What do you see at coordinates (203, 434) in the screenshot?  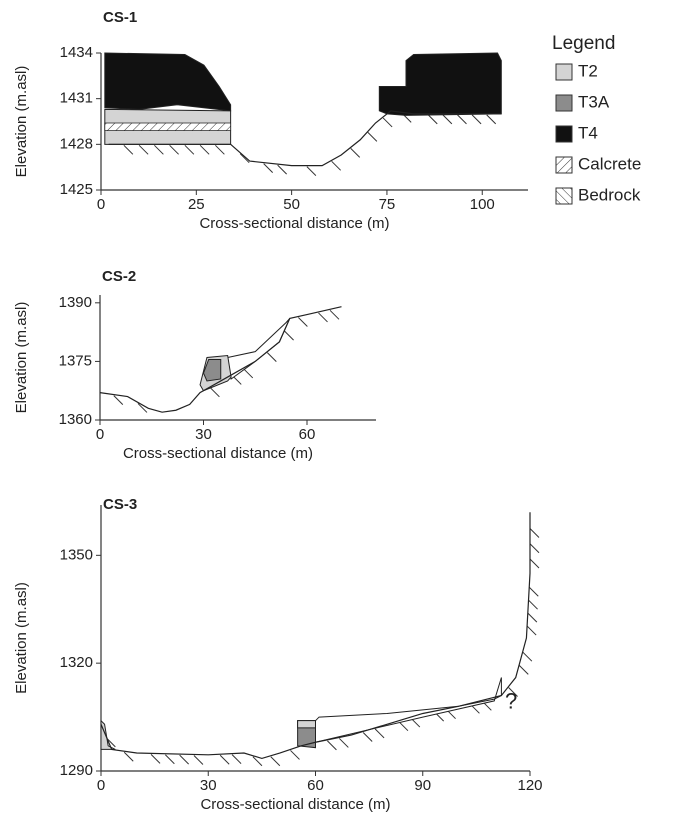 I see `x-tick-label: 30` at bounding box center [203, 434].